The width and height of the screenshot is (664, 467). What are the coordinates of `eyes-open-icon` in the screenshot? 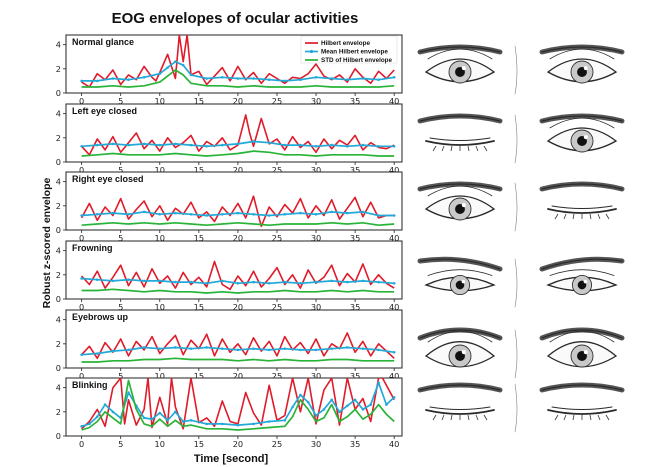 It's located at (521, 69).